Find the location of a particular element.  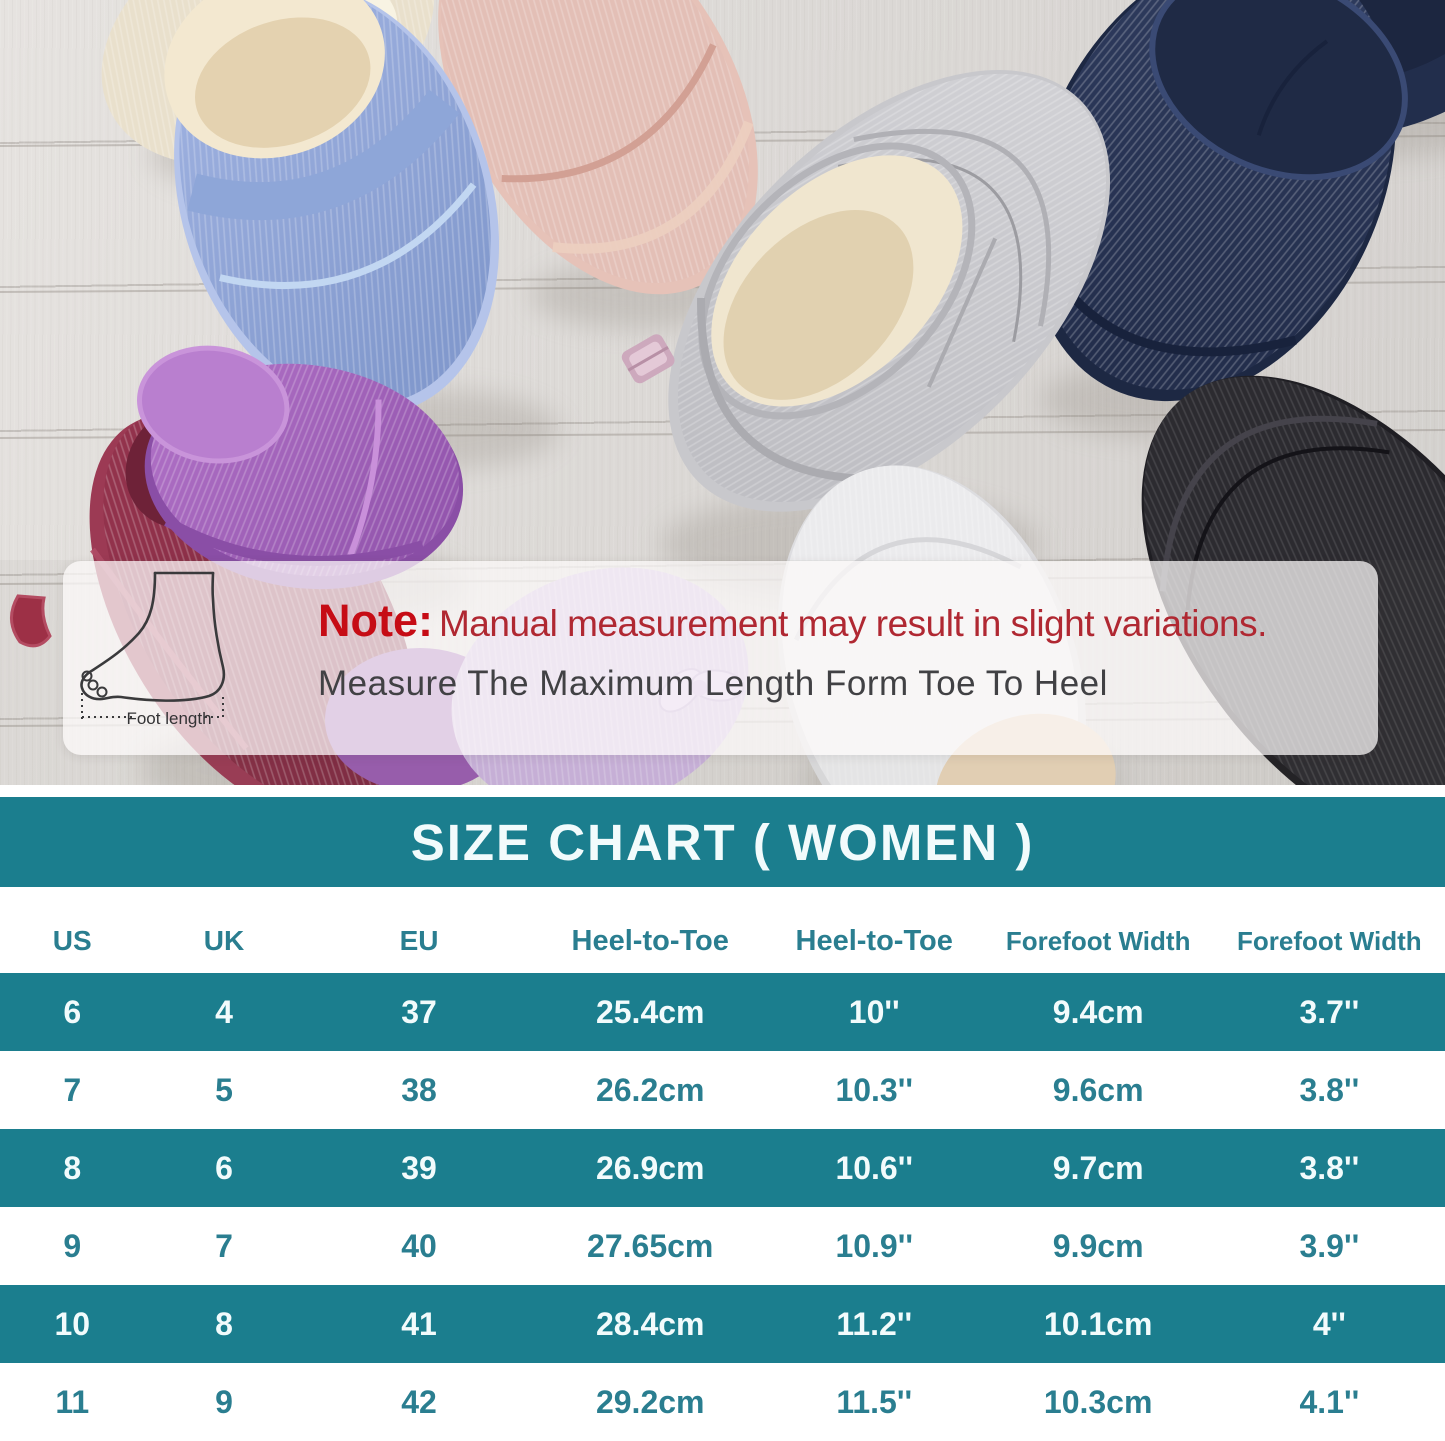

table-cell: 10.3'' is located at coordinates (874, 1089).